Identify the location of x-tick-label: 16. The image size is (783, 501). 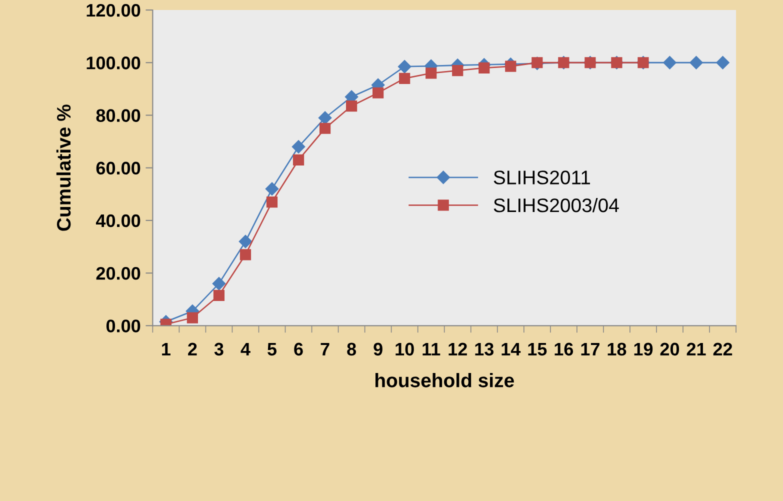
(564, 349).